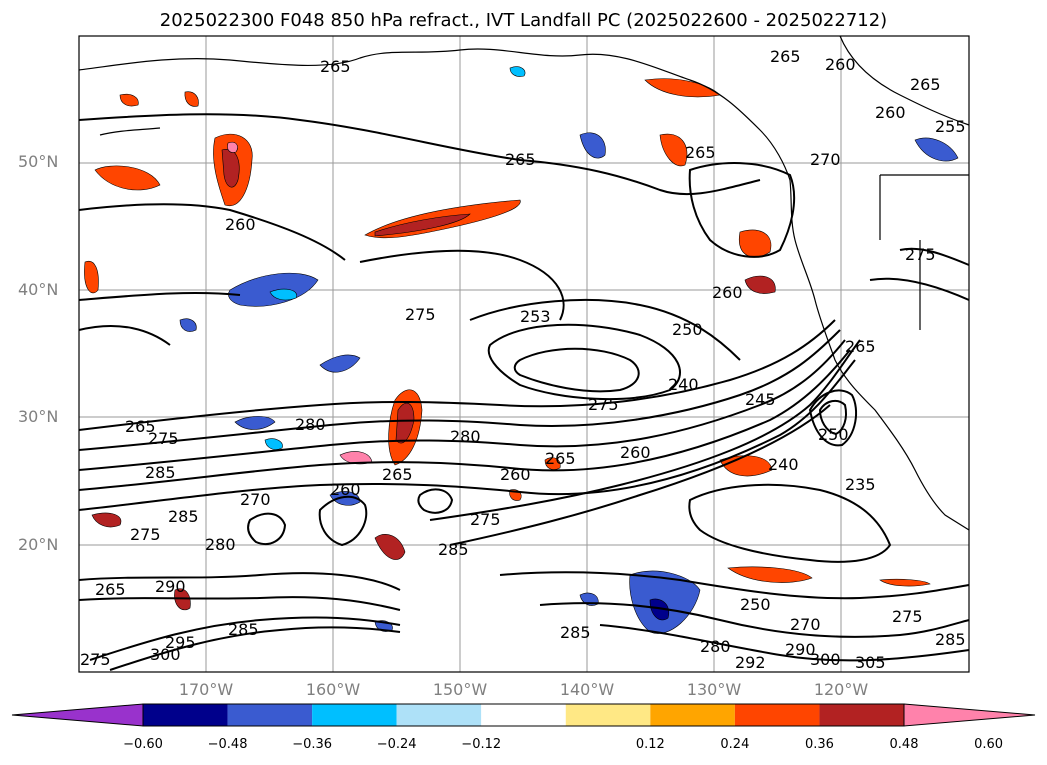  Describe the element at coordinates (77, 715) in the screenshot. I see `colorbar-extend-min` at that location.